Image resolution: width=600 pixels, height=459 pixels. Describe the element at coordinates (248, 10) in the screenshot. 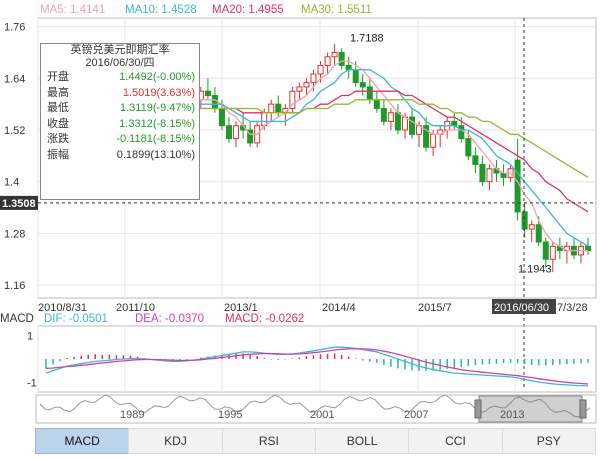

I see `ma-legend-item: MA20: 1.4955` at that location.